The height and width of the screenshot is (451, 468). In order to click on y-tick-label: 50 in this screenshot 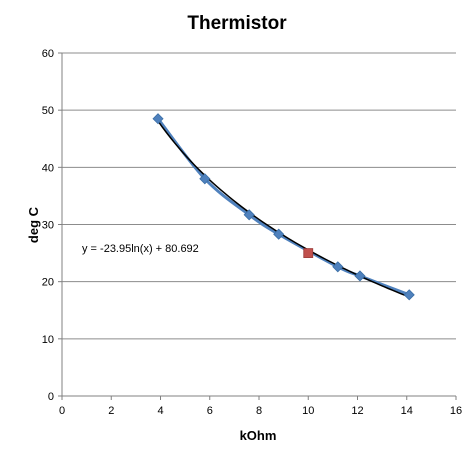, I will do `click(48, 111)`.